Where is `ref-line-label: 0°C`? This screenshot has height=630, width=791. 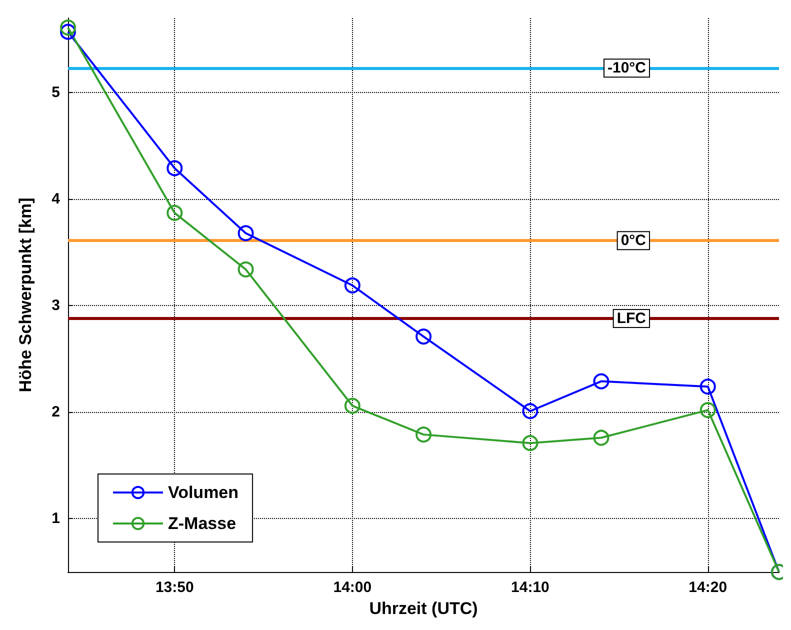 ref-line-label: 0°C is located at coordinates (633, 241).